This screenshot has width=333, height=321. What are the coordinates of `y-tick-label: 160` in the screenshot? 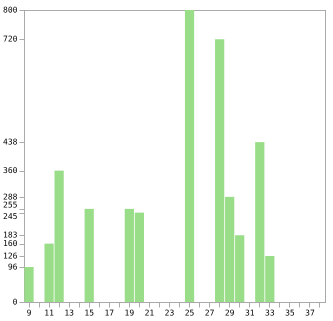 It's located at (10, 243).